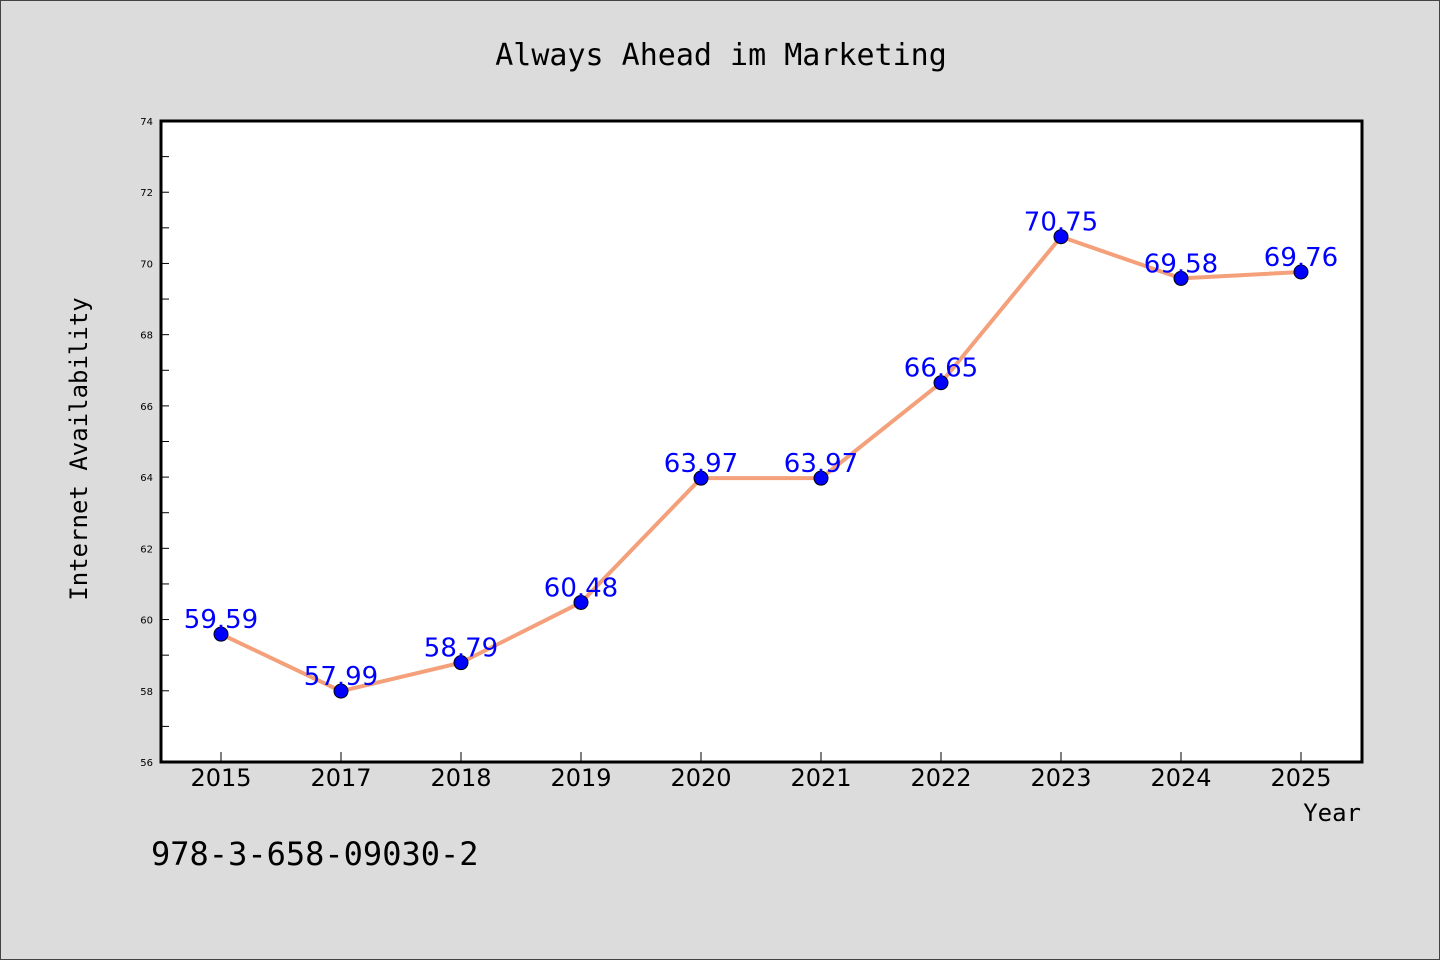 This screenshot has width=1440, height=960. I want to click on y-tick-label: 60, so click(146, 621).